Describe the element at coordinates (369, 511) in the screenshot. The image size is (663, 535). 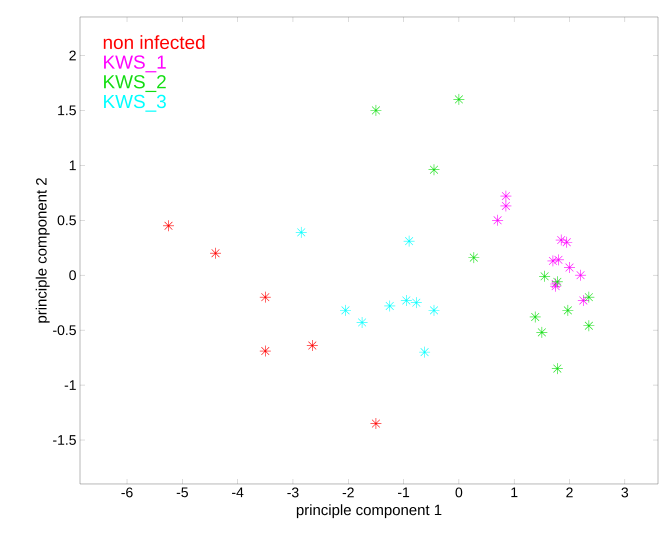
I see `x-axis-title: principle component 1` at that location.